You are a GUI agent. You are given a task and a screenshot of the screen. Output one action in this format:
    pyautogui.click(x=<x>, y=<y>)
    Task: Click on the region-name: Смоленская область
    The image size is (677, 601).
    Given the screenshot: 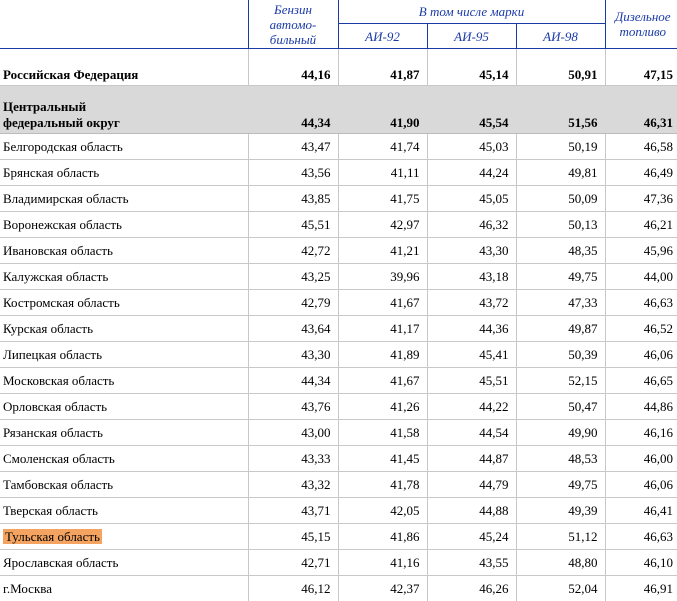 What is the action you would take?
    pyautogui.click(x=59, y=458)
    